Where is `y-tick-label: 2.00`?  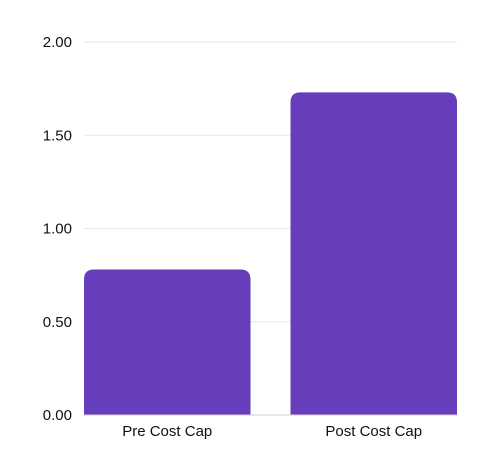 y-tick-label: 2.00 is located at coordinates (57, 42).